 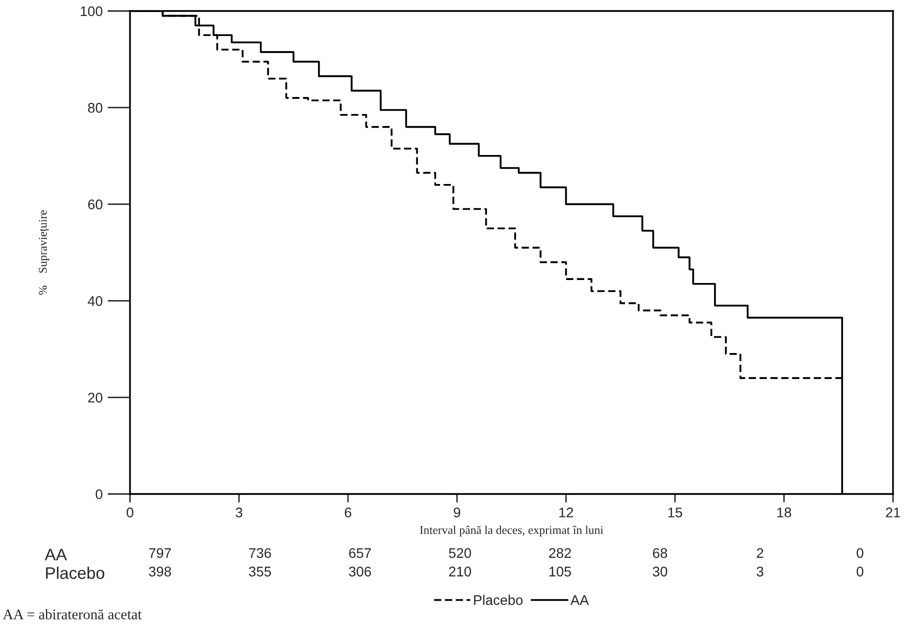 What do you see at coordinates (159, 571) in the screenshot?
I see `data-label: 398` at bounding box center [159, 571].